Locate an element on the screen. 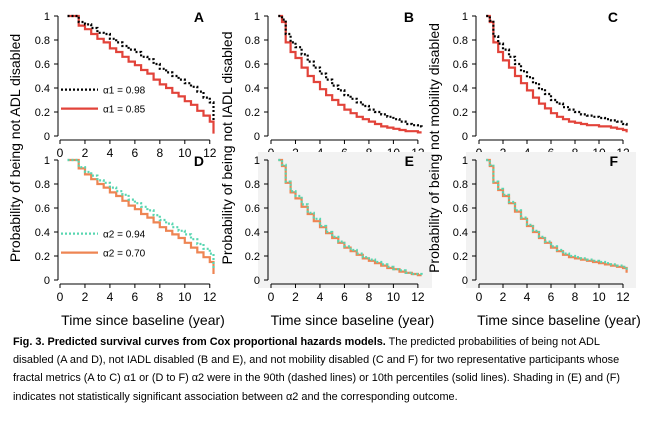  legend-label: α1 = 0.85 is located at coordinates (124, 110).